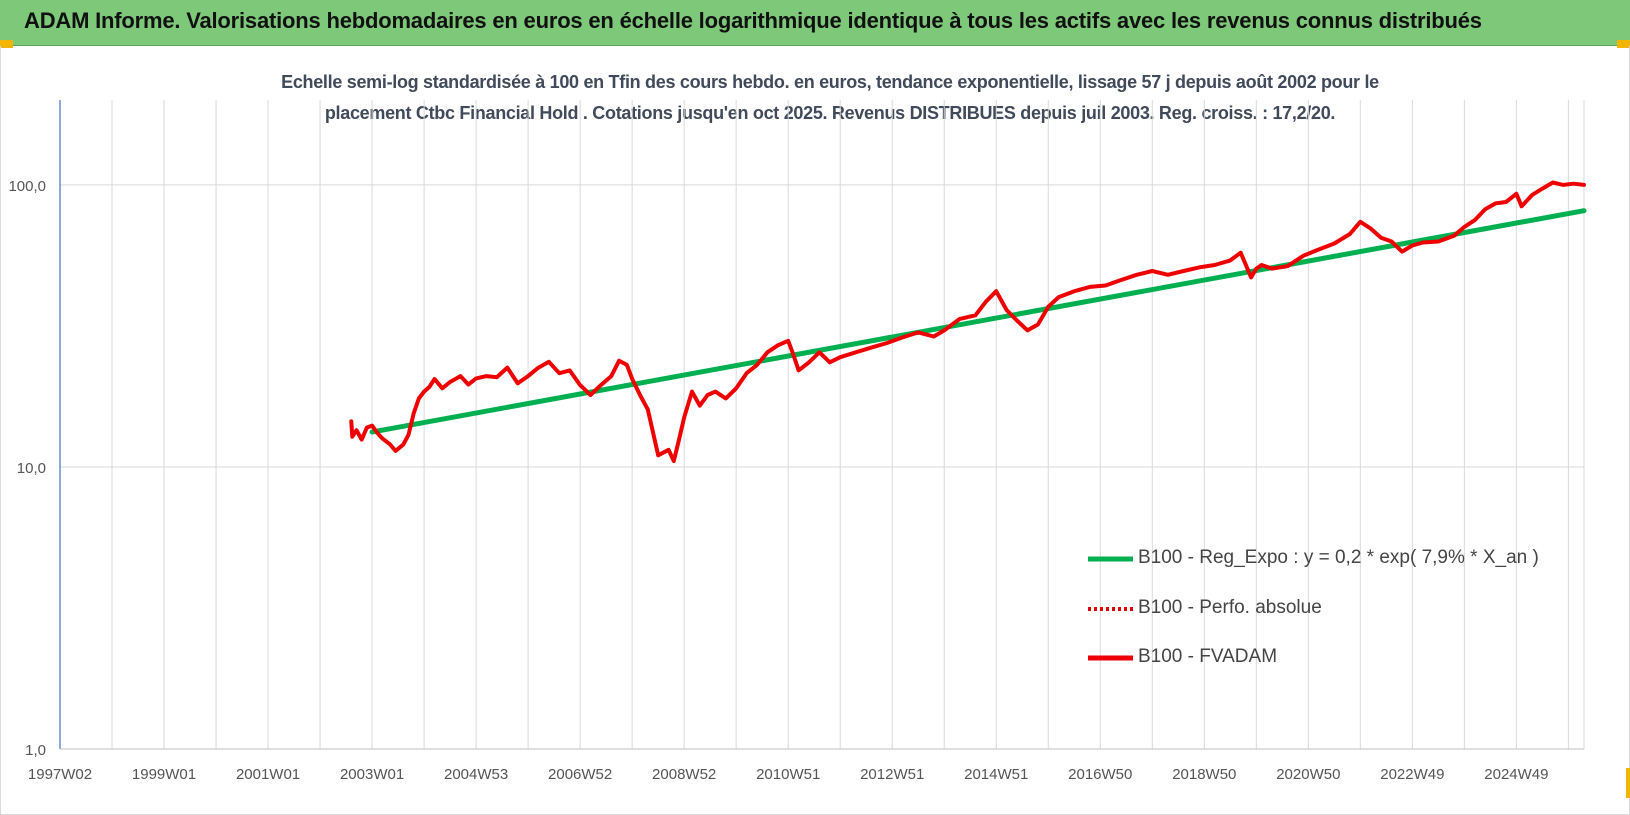 The width and height of the screenshot is (1630, 815). I want to click on y-tick-labels: 1,0 10,0 100,0, so click(27, 468).